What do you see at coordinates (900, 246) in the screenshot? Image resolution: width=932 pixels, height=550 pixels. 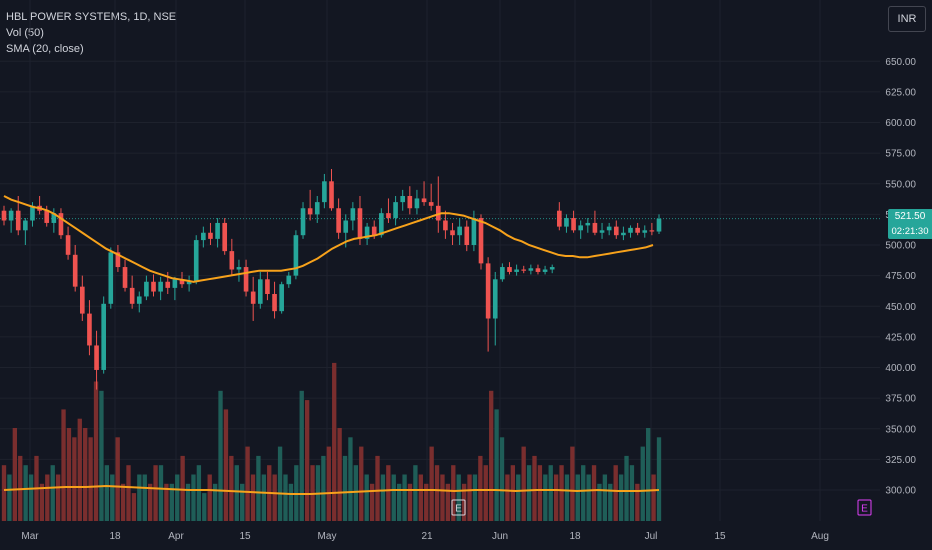 I see `price-tick-label: 500.00` at bounding box center [900, 246].